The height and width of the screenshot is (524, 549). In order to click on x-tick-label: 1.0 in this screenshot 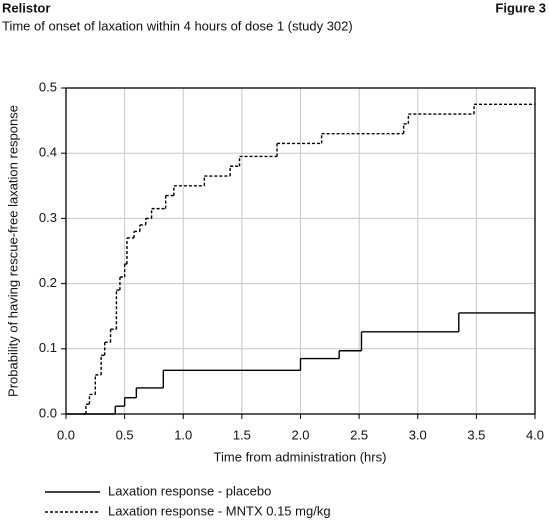, I will do `click(183, 434)`.